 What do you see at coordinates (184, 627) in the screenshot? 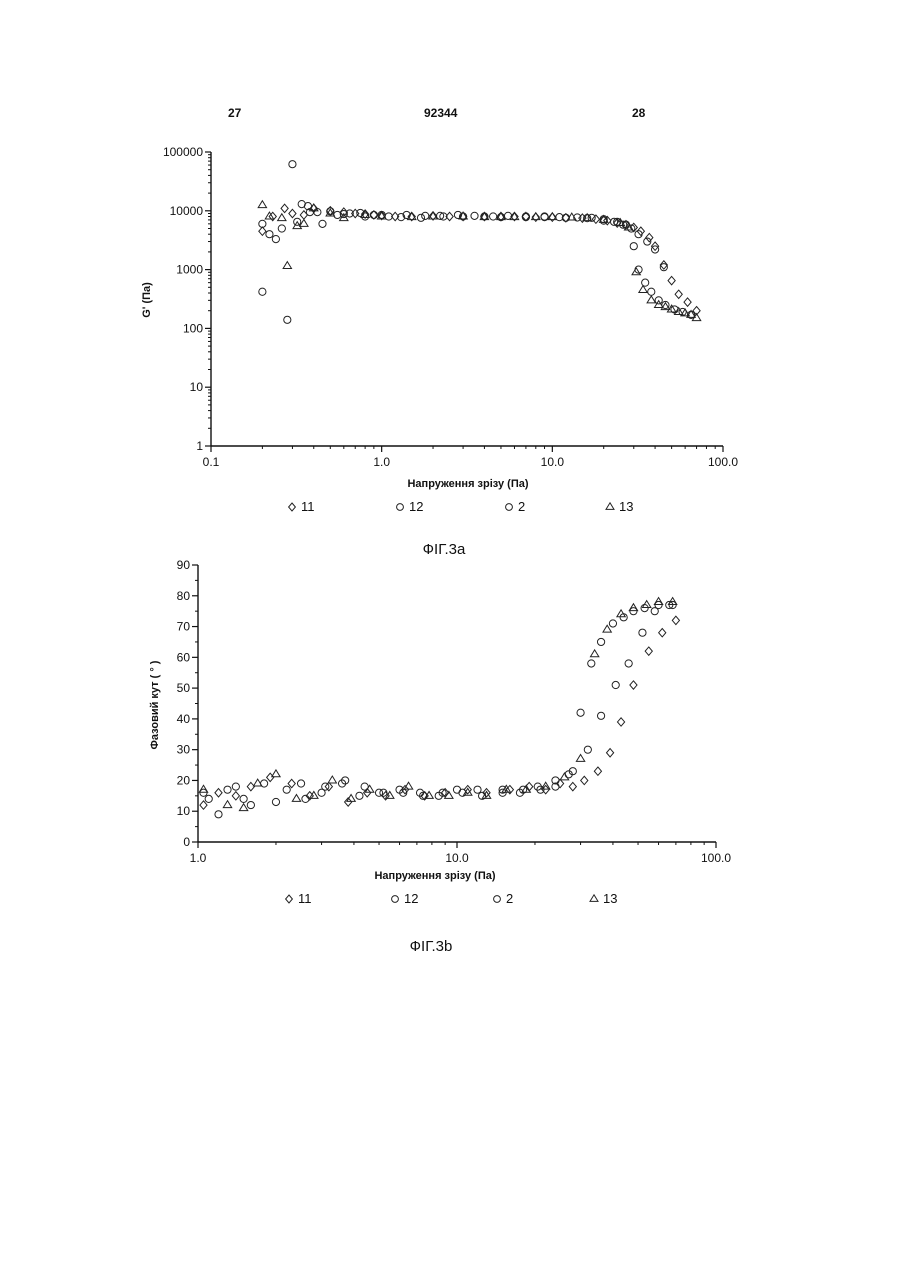
I see `y-tick-label: 70` at bounding box center [184, 627].